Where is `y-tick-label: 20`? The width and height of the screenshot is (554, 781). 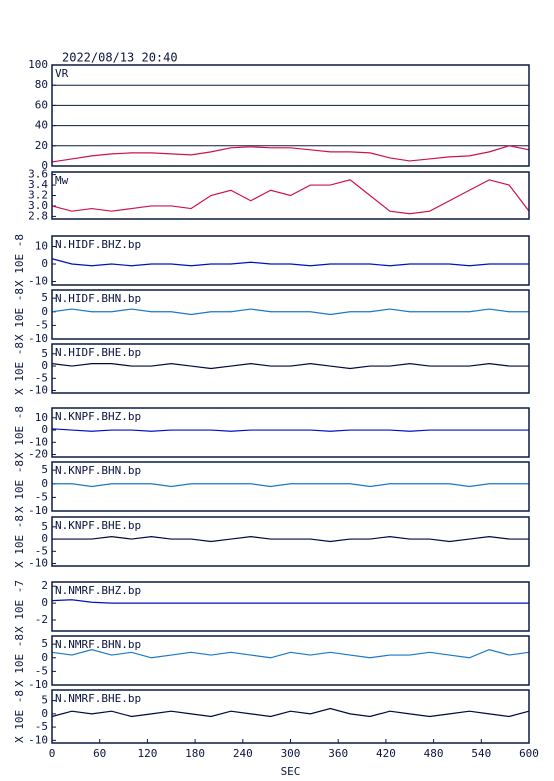 y-tick-label: 20 is located at coordinates (41, 145).